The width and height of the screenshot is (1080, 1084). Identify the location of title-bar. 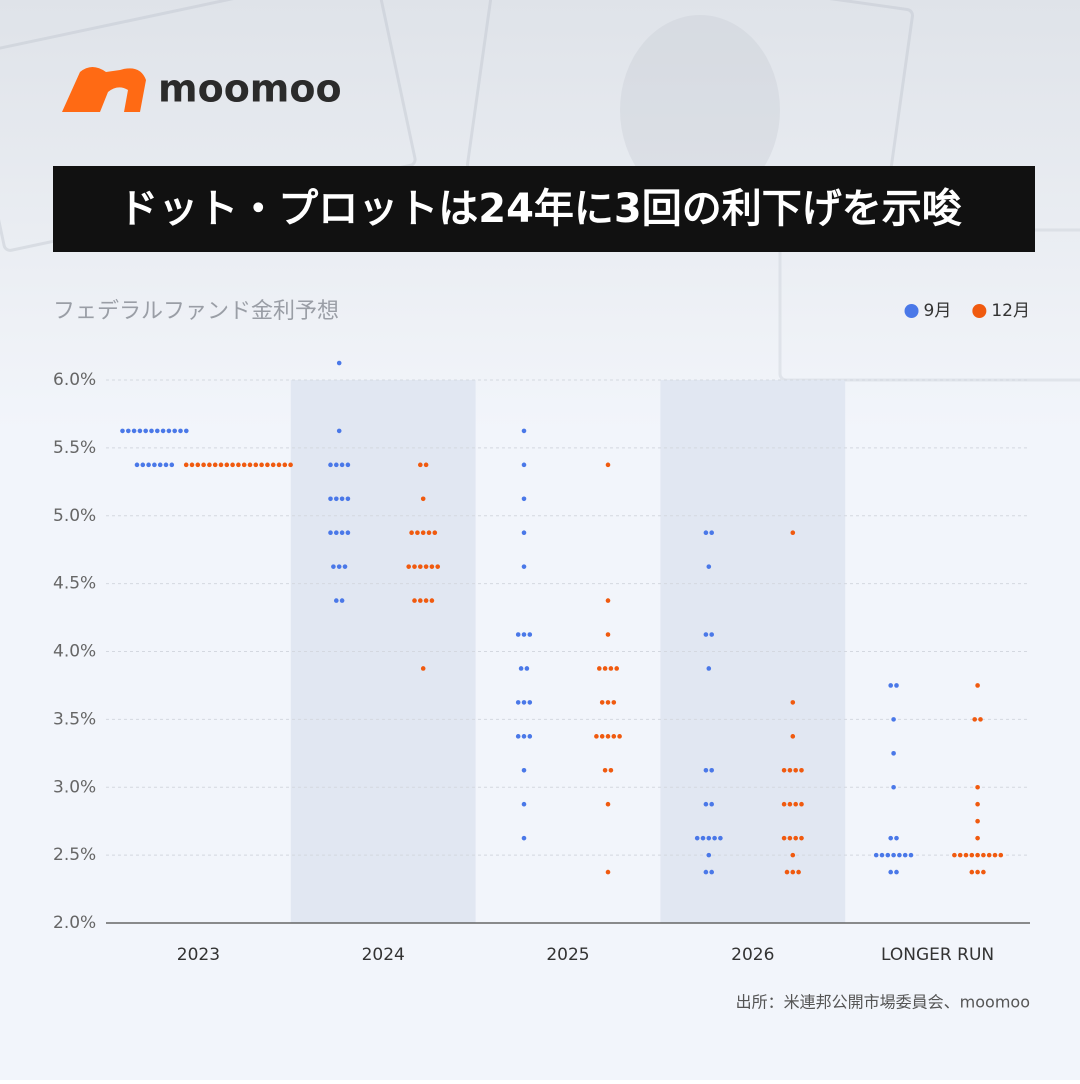
(544, 209).